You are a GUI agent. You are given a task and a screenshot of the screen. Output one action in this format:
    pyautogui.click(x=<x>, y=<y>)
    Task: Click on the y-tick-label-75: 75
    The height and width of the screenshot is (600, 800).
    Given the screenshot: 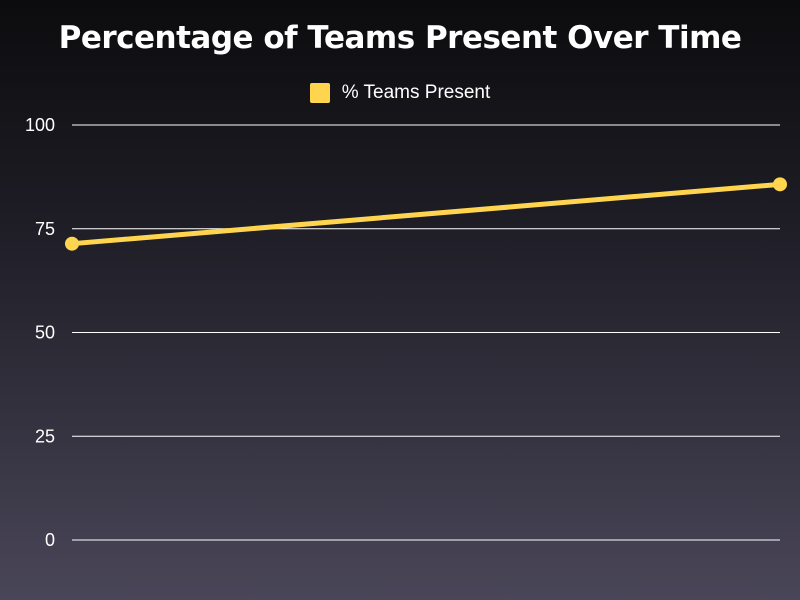 What is the action you would take?
    pyautogui.click(x=45, y=229)
    